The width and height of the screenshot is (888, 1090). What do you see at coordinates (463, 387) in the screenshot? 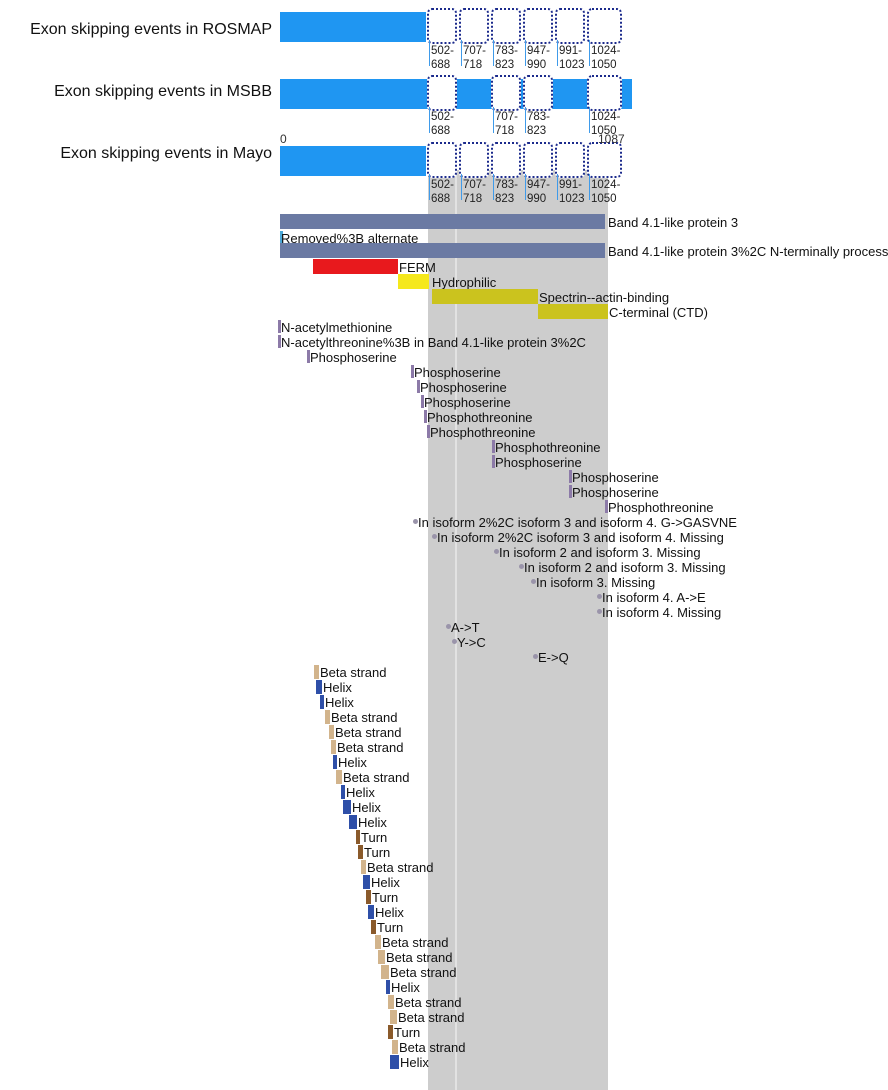
I see `ptm-label-4: Phosphoserine` at bounding box center [463, 387].